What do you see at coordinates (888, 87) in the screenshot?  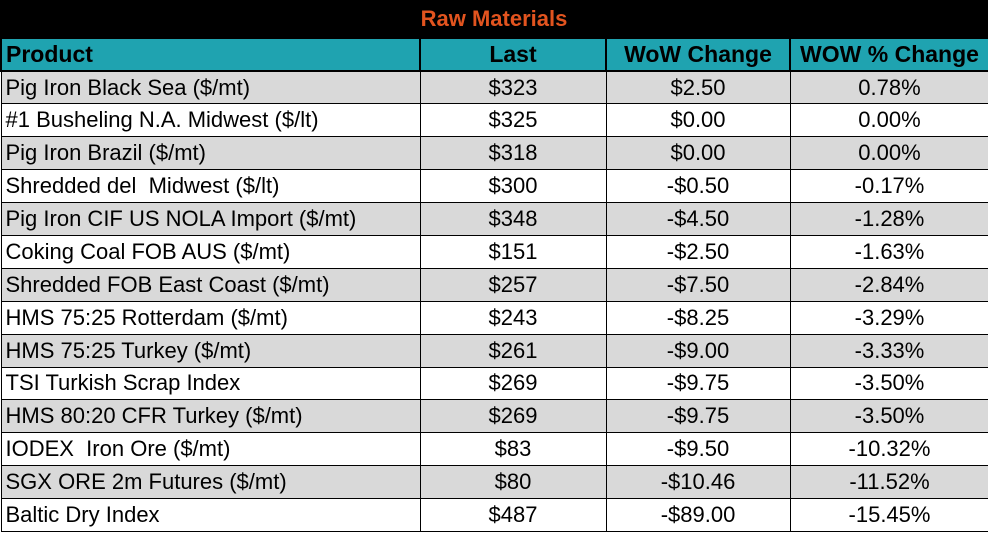 I see `cell-wow-pct: 0.78%` at bounding box center [888, 87].